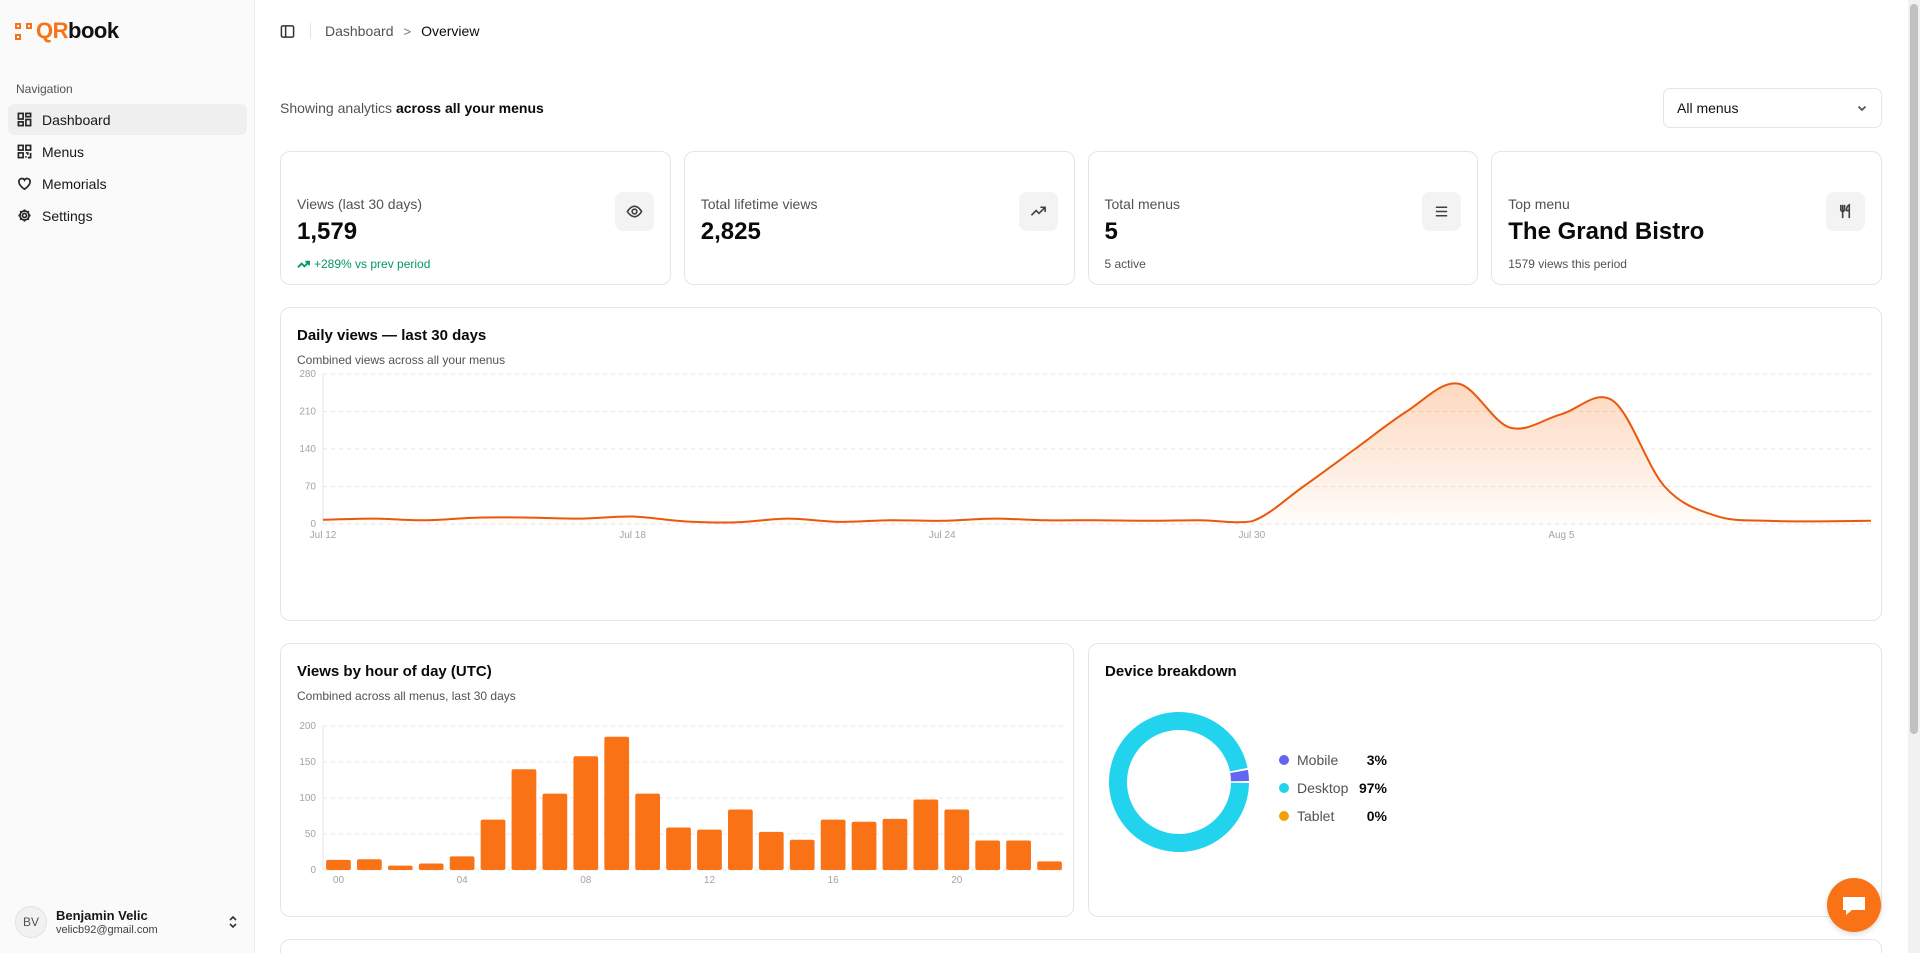  I want to click on filter-text: Showing analytics across all your menus, so click(412, 108).